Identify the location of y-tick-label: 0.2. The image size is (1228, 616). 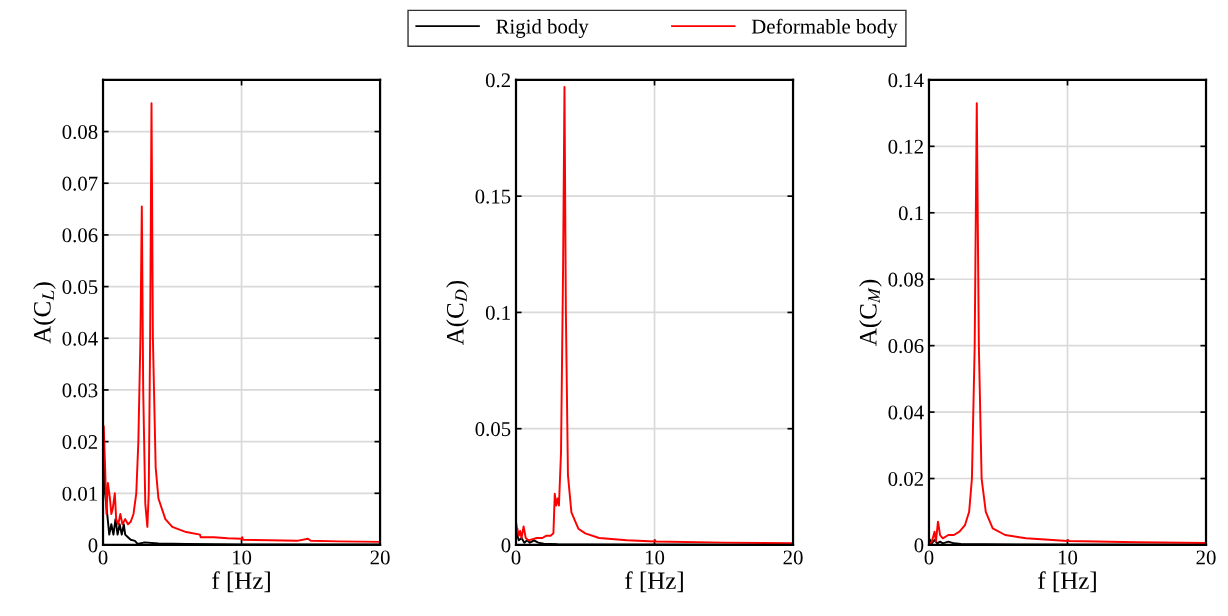
(497, 80).